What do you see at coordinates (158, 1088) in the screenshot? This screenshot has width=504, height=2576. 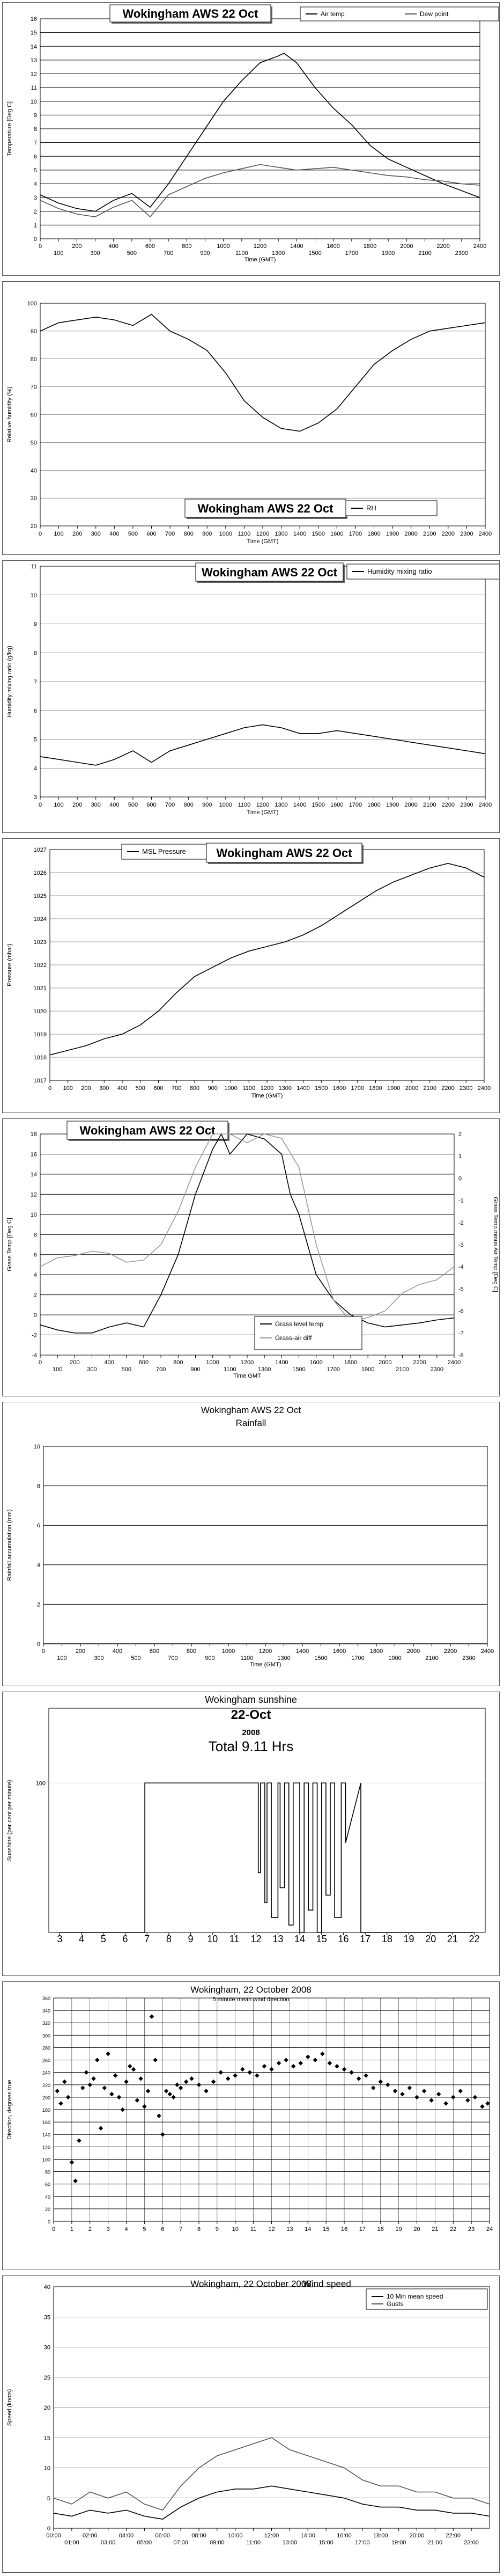 I see `tick-label: 600` at bounding box center [158, 1088].